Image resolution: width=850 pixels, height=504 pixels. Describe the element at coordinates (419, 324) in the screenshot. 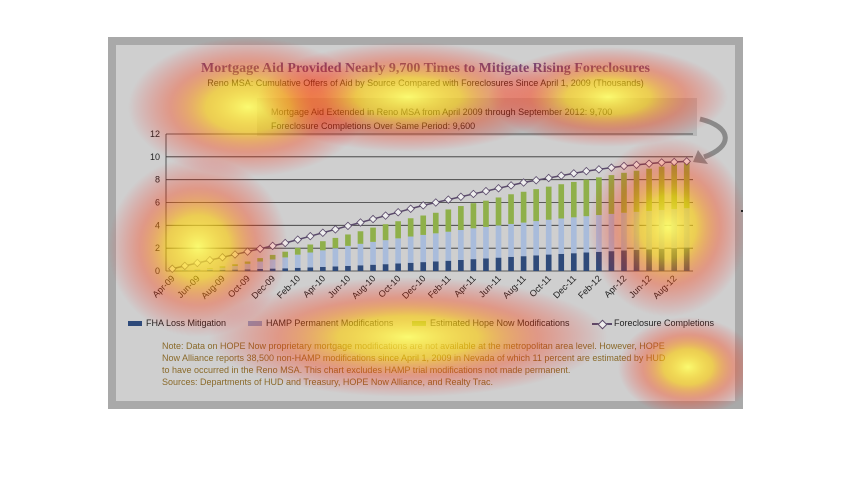

I see `legend-swatch-hope` at that location.